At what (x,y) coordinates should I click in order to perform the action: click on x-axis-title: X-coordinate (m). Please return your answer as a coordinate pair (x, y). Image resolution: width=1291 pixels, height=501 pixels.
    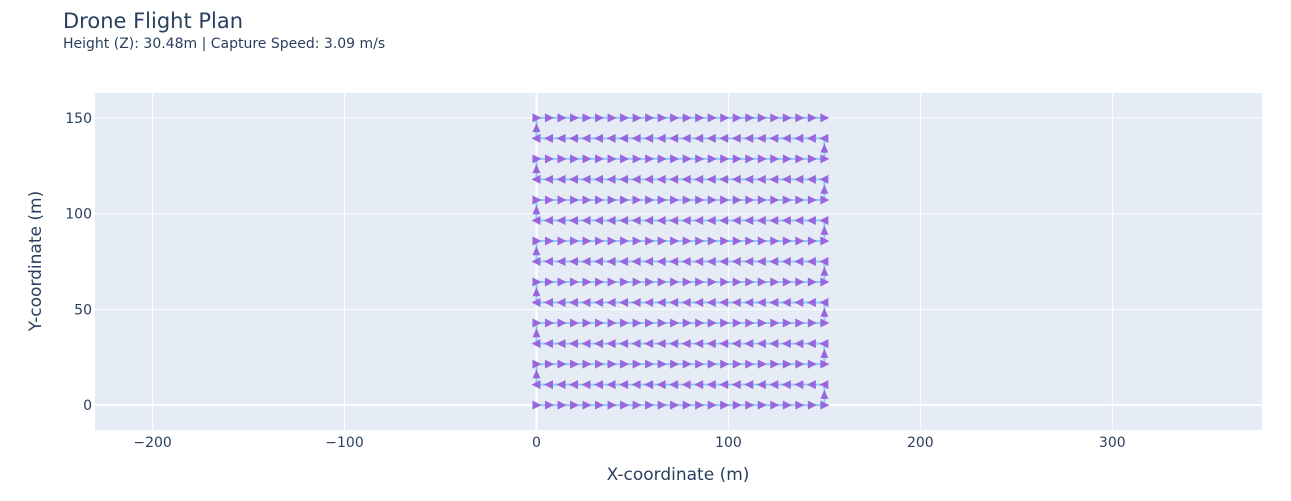
    Looking at the image, I should click on (678, 475).